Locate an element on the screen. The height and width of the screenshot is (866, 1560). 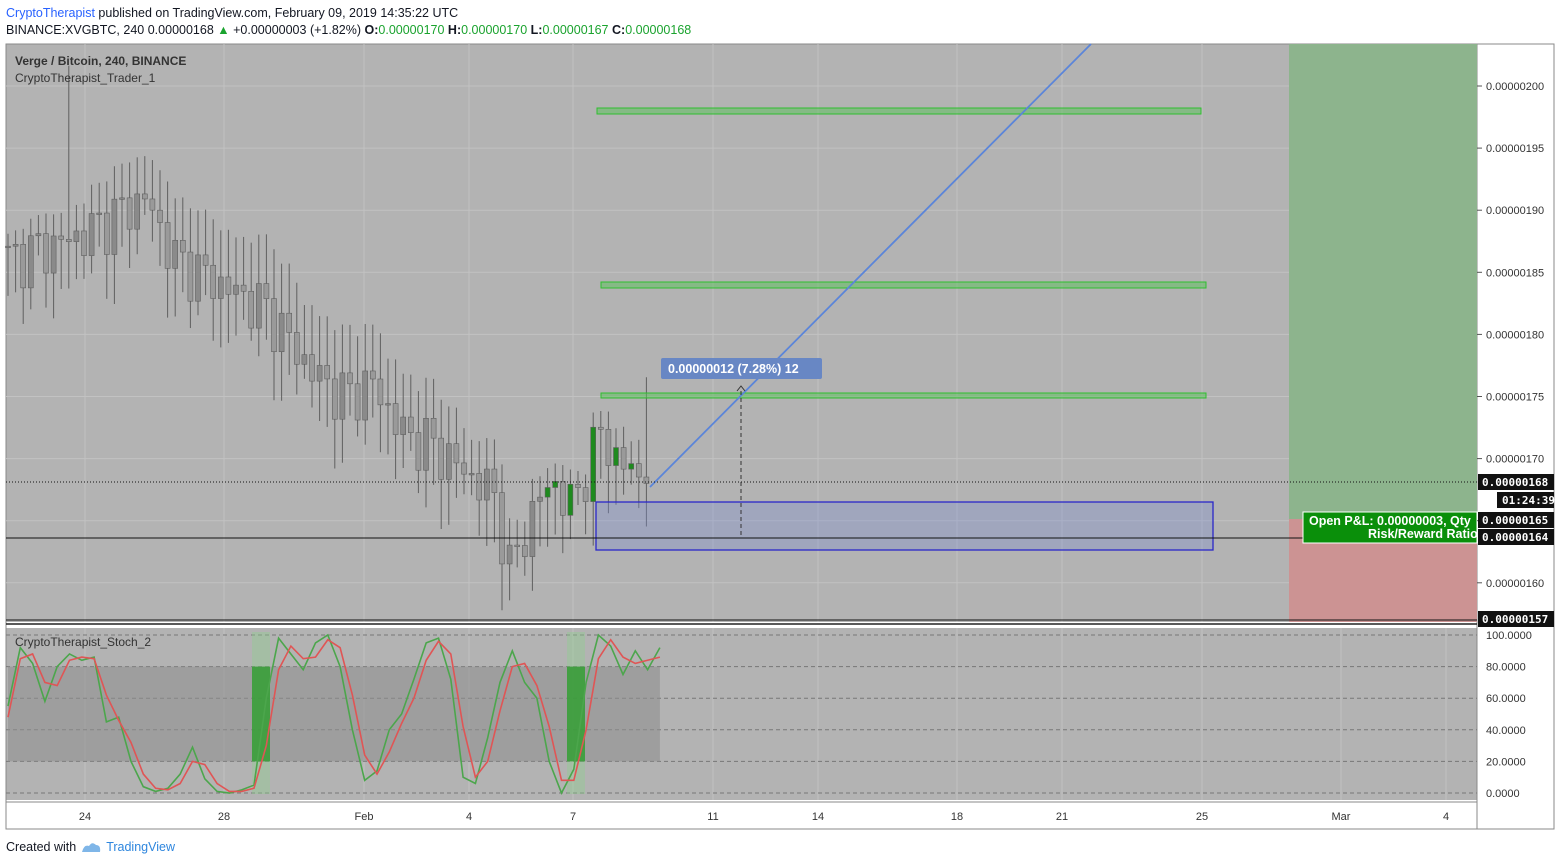
x-tick-label: 18 is located at coordinates (957, 817).